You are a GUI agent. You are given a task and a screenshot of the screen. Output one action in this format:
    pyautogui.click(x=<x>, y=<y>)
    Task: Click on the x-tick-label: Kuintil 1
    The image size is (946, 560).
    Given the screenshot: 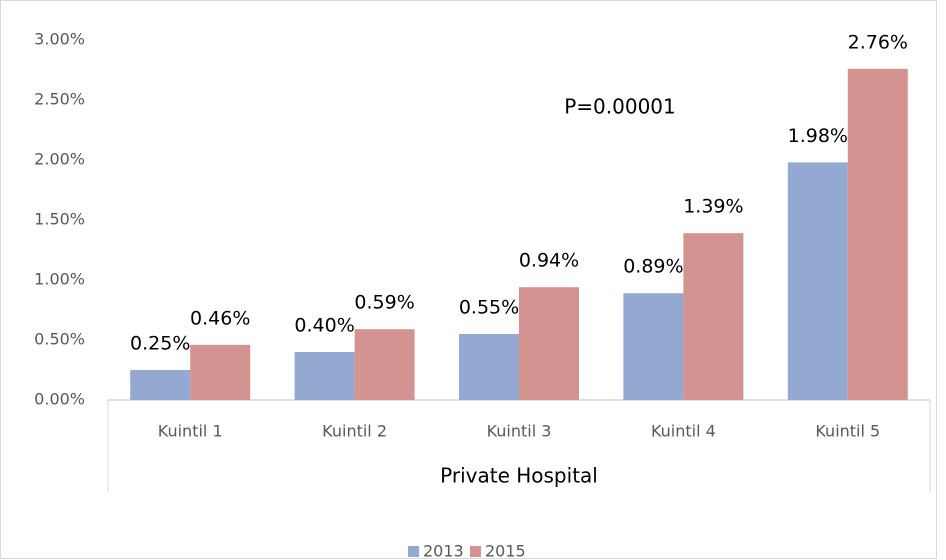 What is the action you would take?
    pyautogui.click(x=190, y=431)
    